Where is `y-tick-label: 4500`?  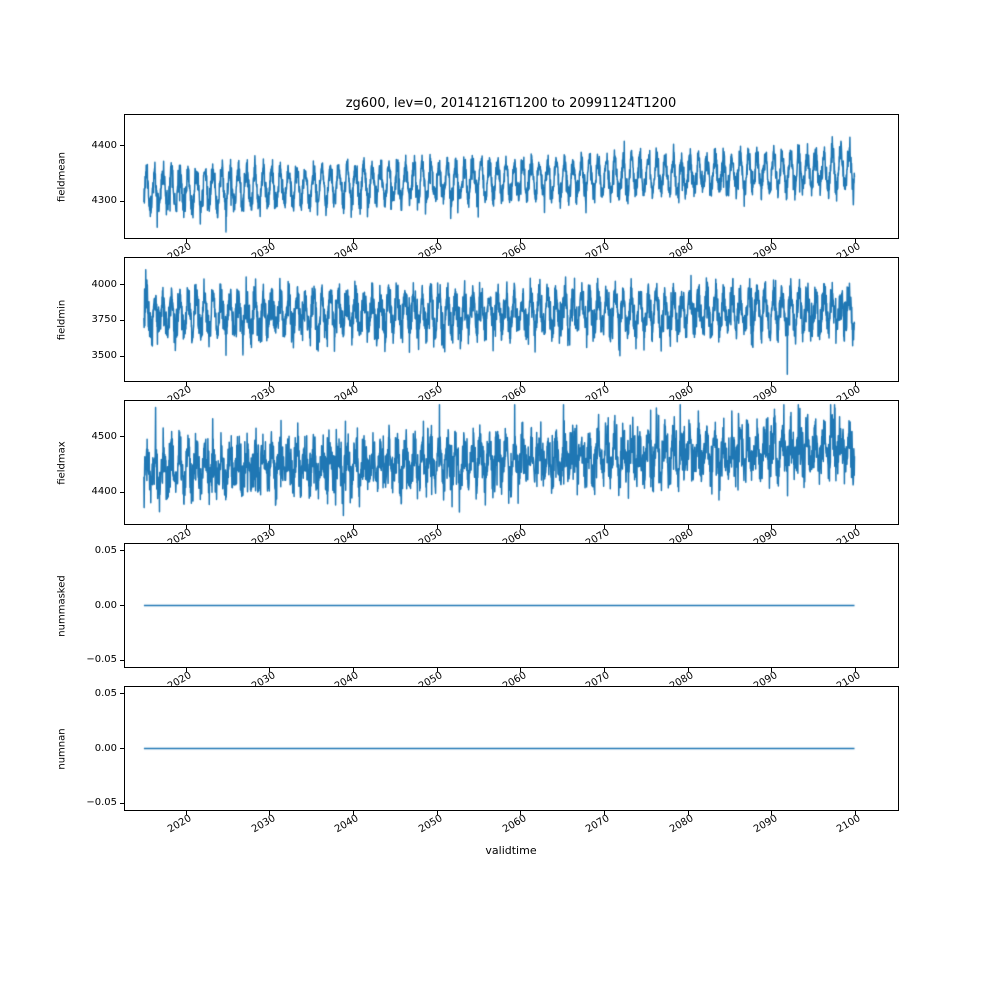 y-tick-label: 4500 is located at coordinates (104, 436).